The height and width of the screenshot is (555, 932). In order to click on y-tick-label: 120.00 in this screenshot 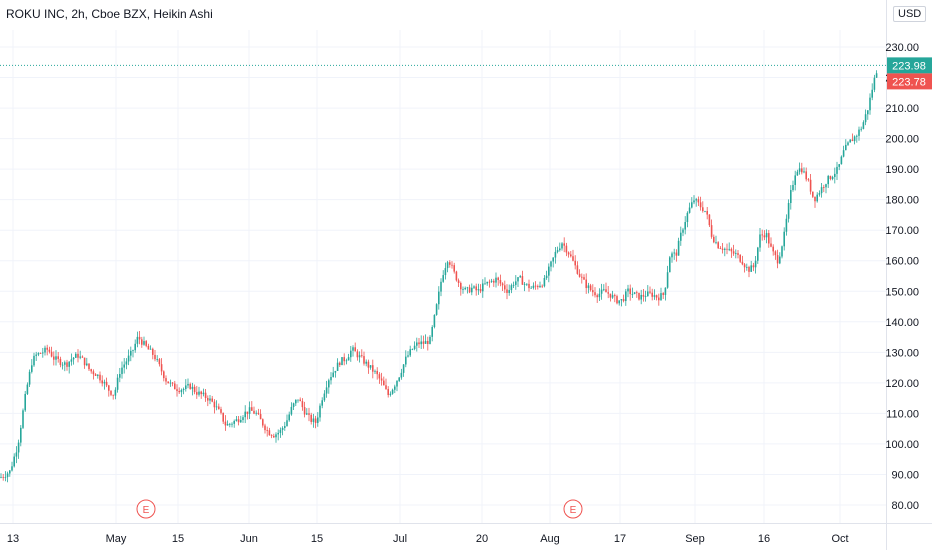, I will do `click(902, 384)`.